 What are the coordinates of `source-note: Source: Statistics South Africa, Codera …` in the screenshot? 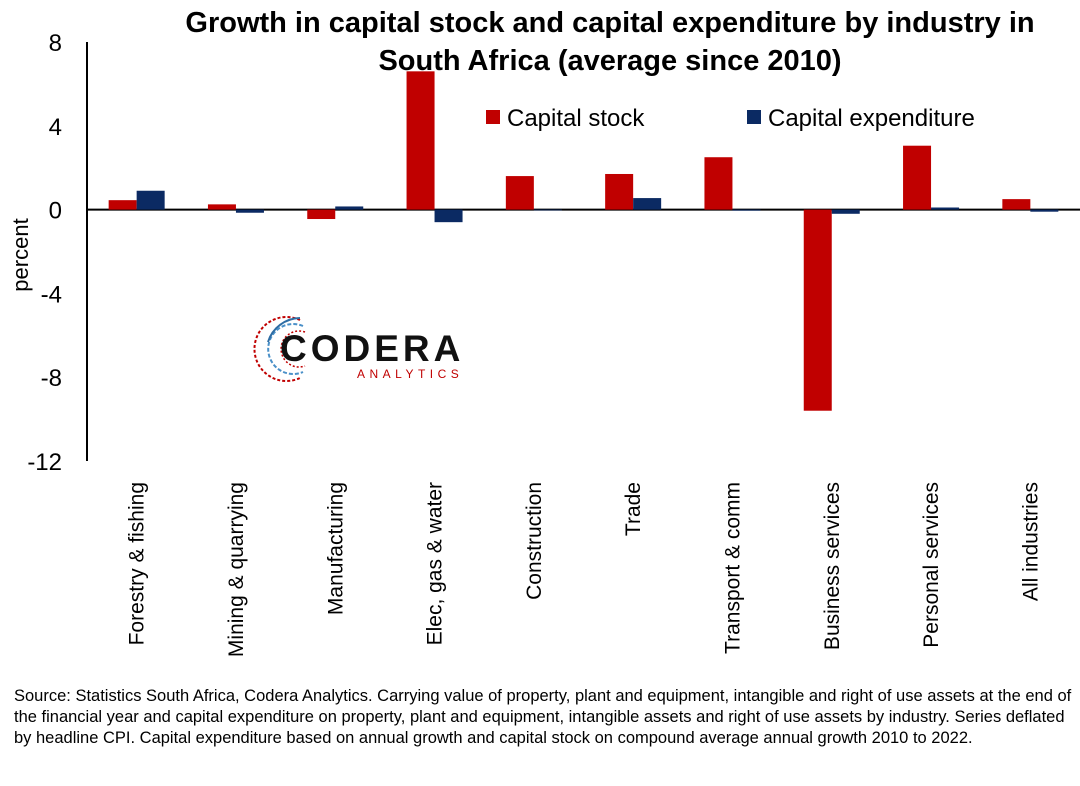 It's located at (543, 717).